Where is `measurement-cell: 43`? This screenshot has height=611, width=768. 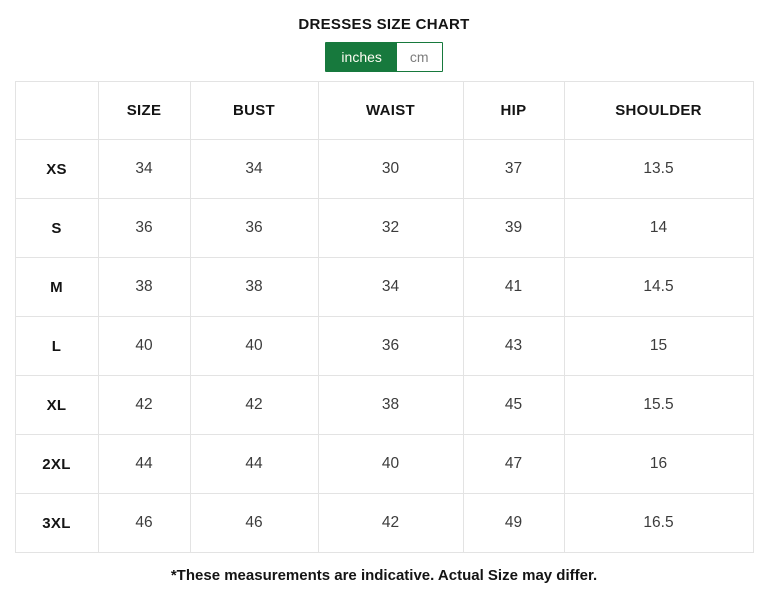
measurement-cell: 43 is located at coordinates (513, 346).